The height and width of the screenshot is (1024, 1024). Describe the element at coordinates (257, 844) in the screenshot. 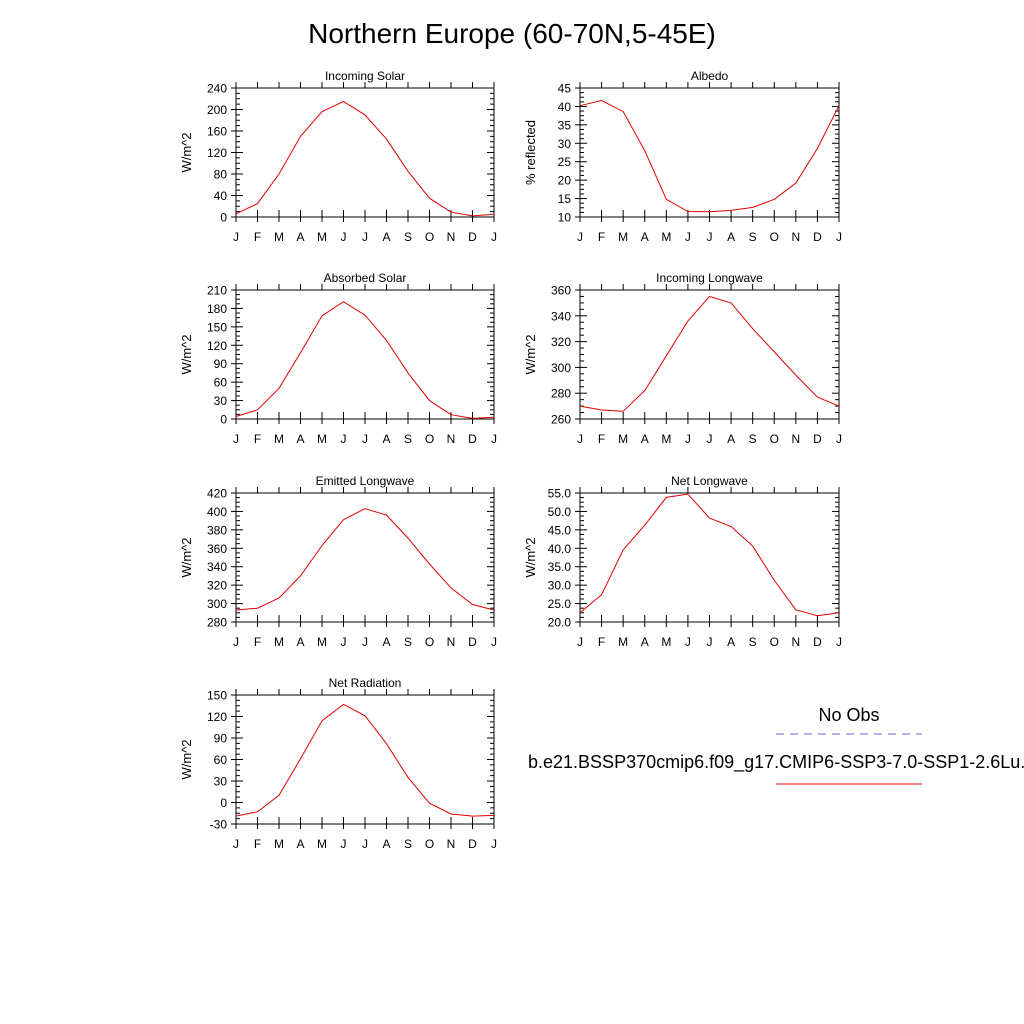

I see `net-radiation-xtick-label: F` at that location.